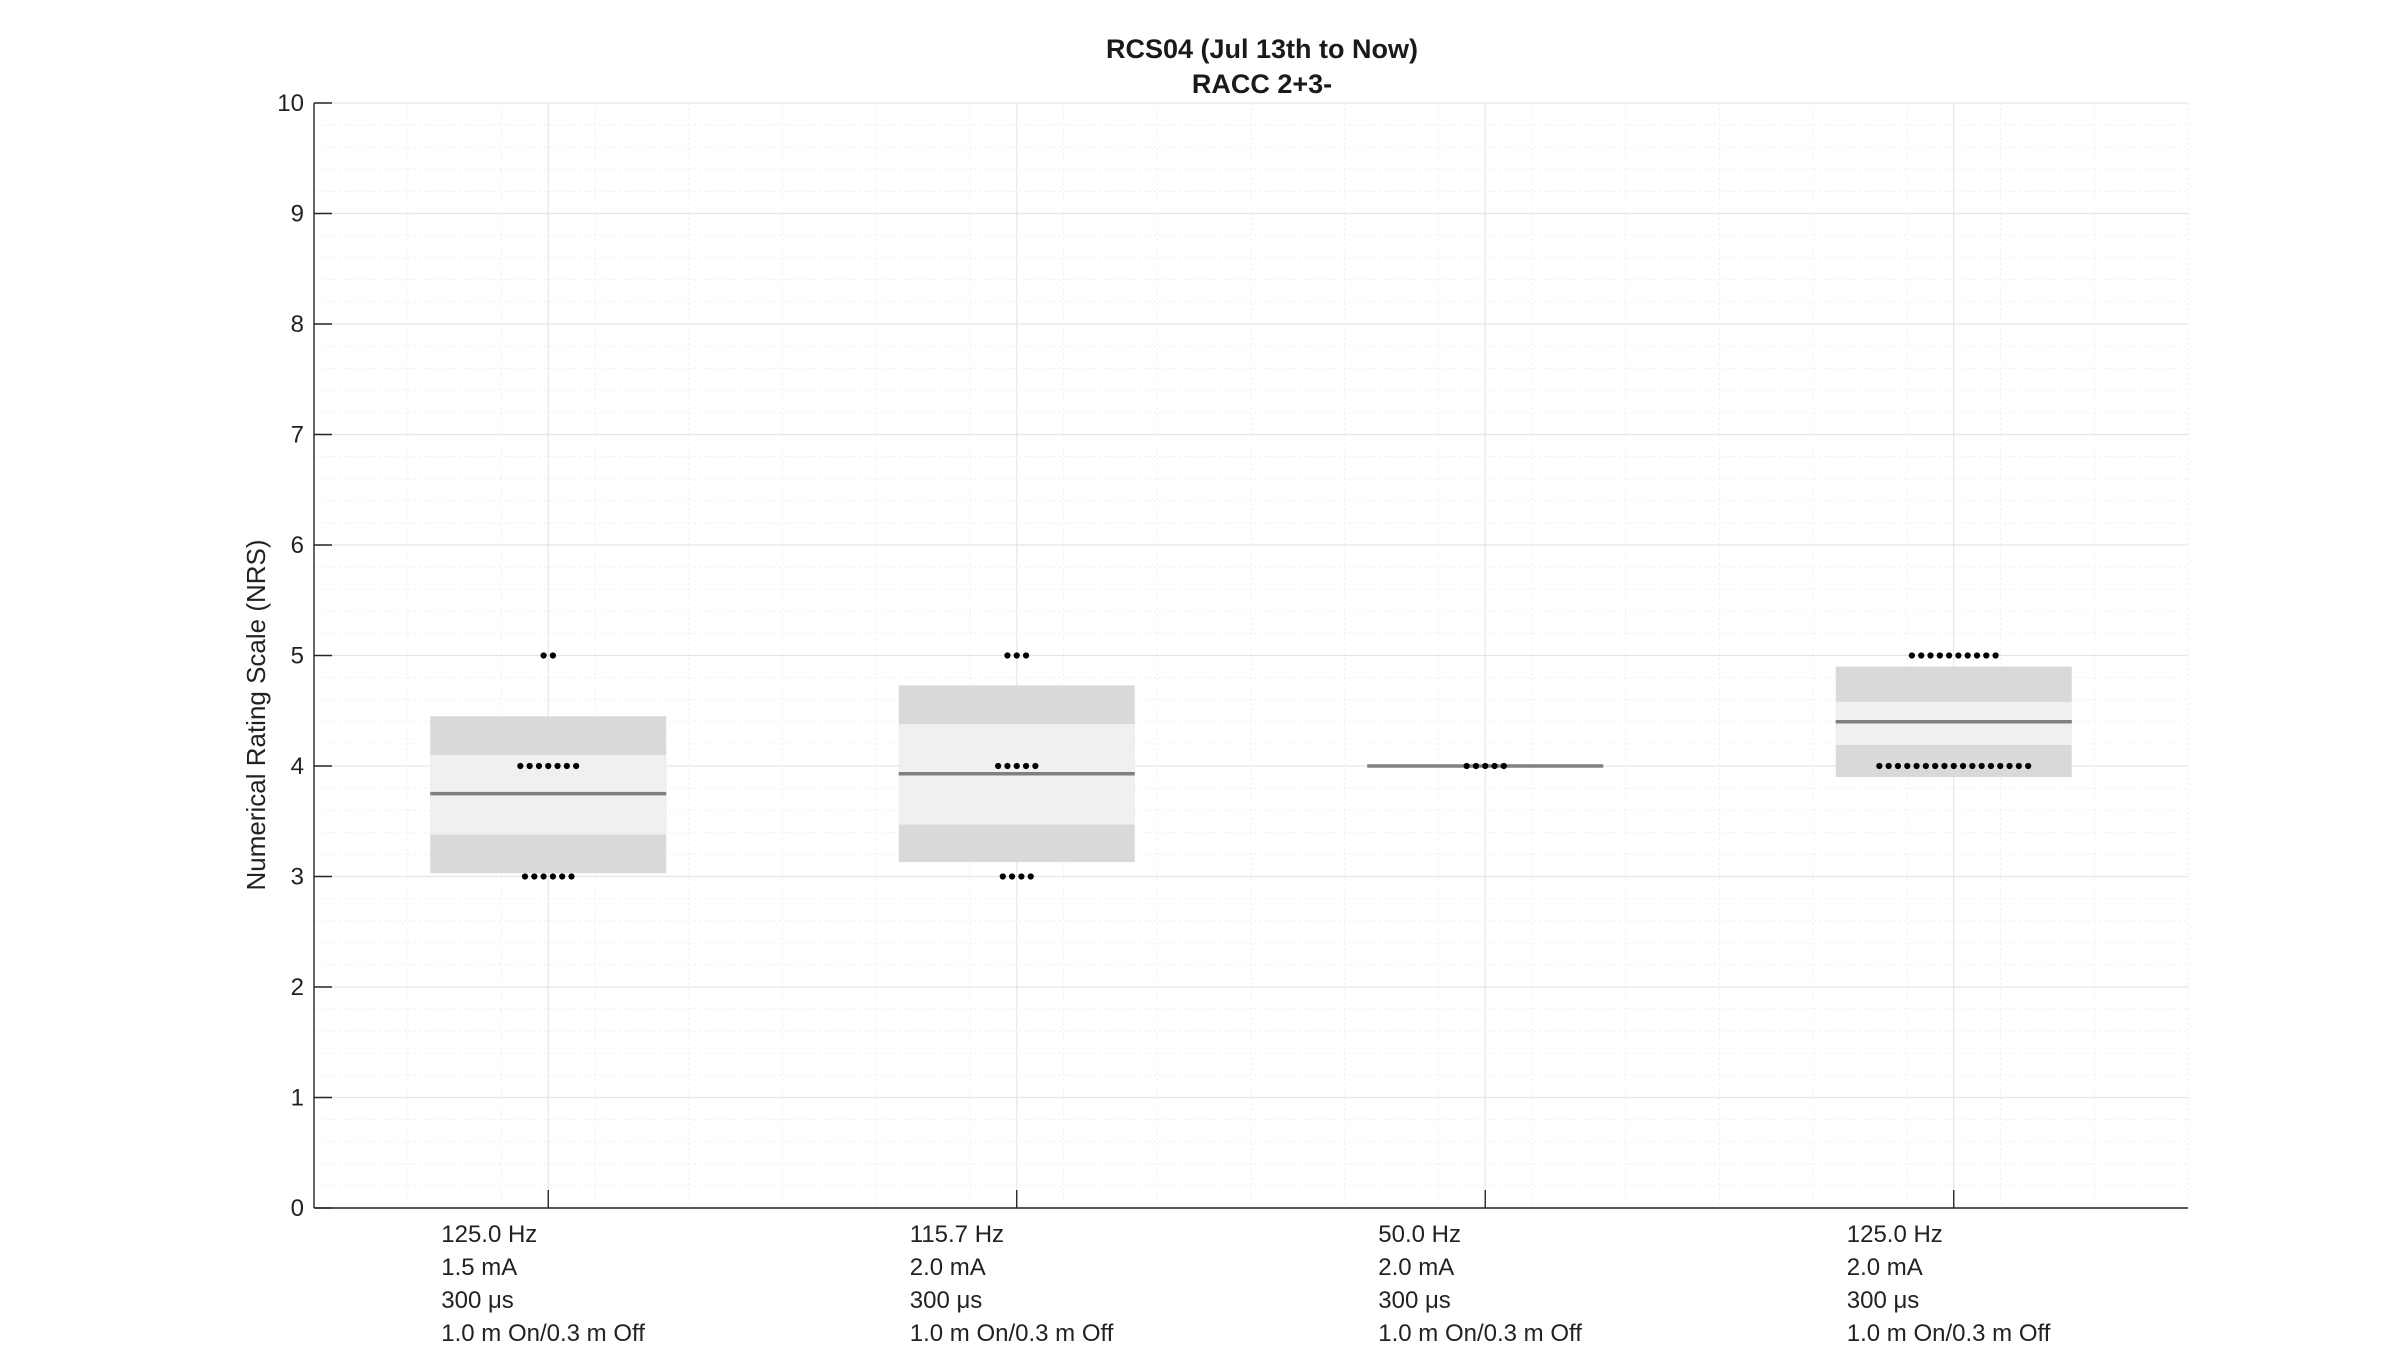 This screenshot has width=2400, height=1350. Describe the element at coordinates (297, 1208) in the screenshot. I see `y-tick-label: 0` at that location.